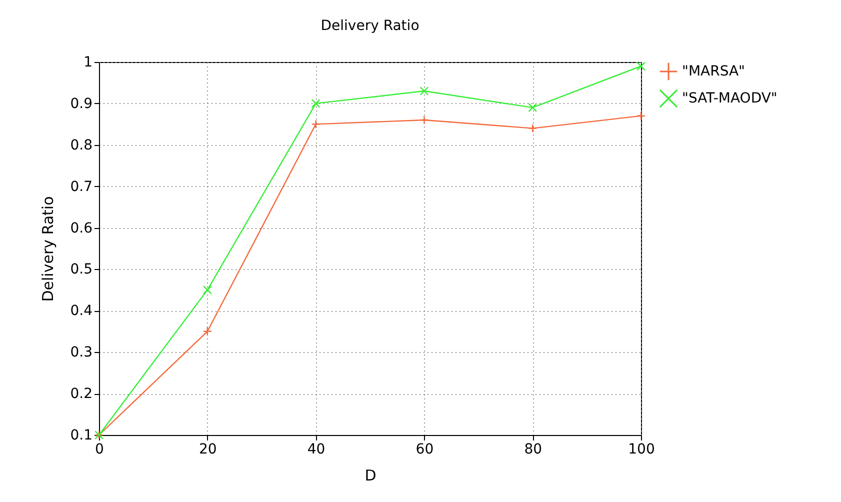 This screenshot has width=841, height=502. Describe the element at coordinates (370, 475) in the screenshot. I see `x-axis-title: D` at that location.